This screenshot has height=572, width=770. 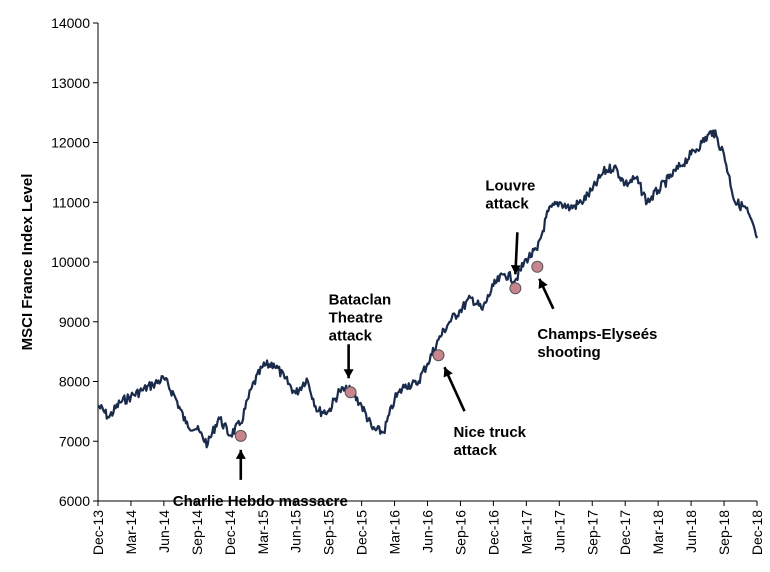 I want to click on y-tick-label: 6000, so click(x=74, y=501).